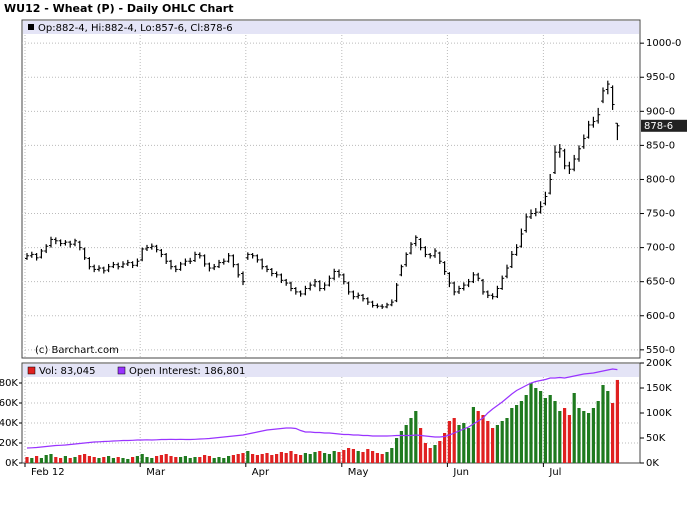 The image size is (688, 507). I want to click on y-tick-label: 750-0, so click(660, 214).